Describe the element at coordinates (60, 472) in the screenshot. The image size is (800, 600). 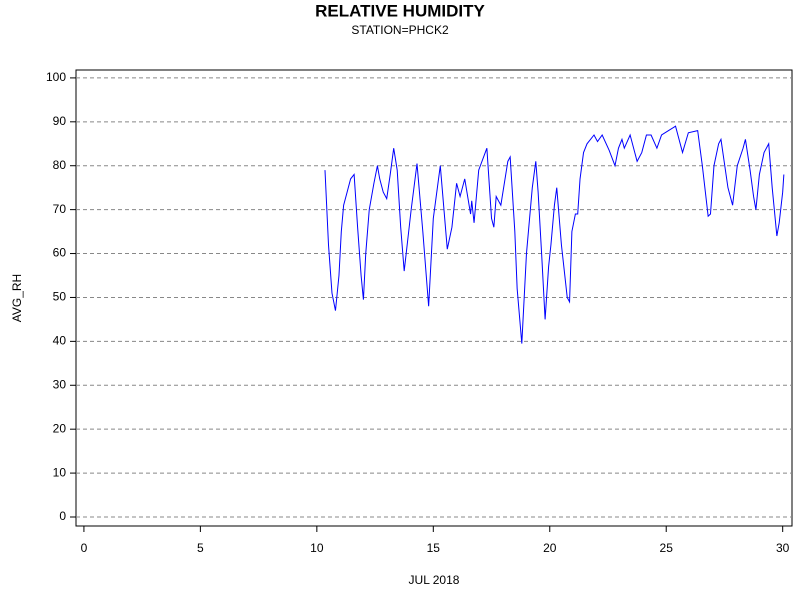
I see `y-tick-label: 10` at that location.